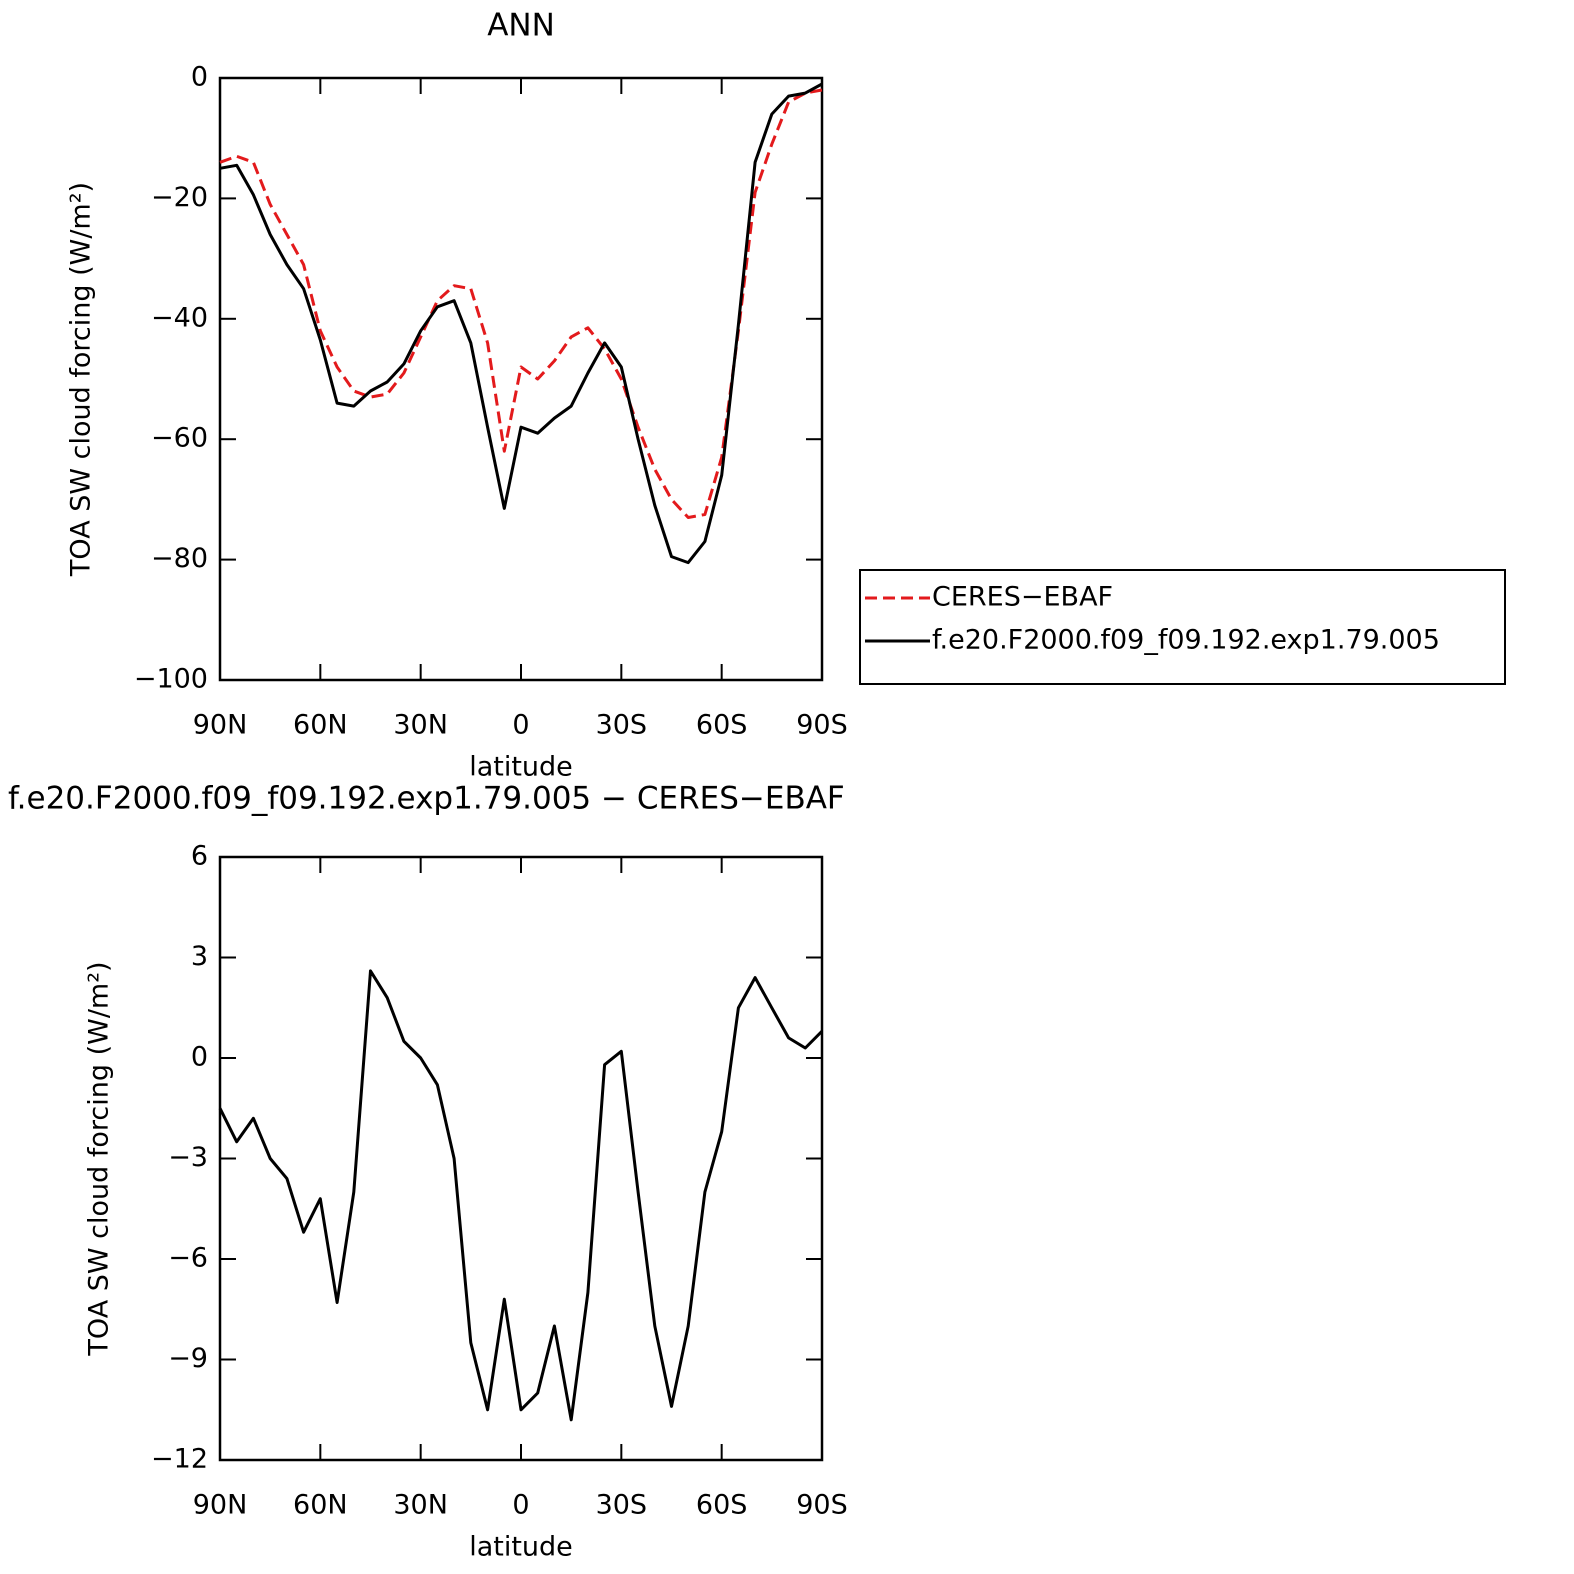  What do you see at coordinates (521, 26) in the screenshot?
I see `chart-title: ANN` at bounding box center [521, 26].